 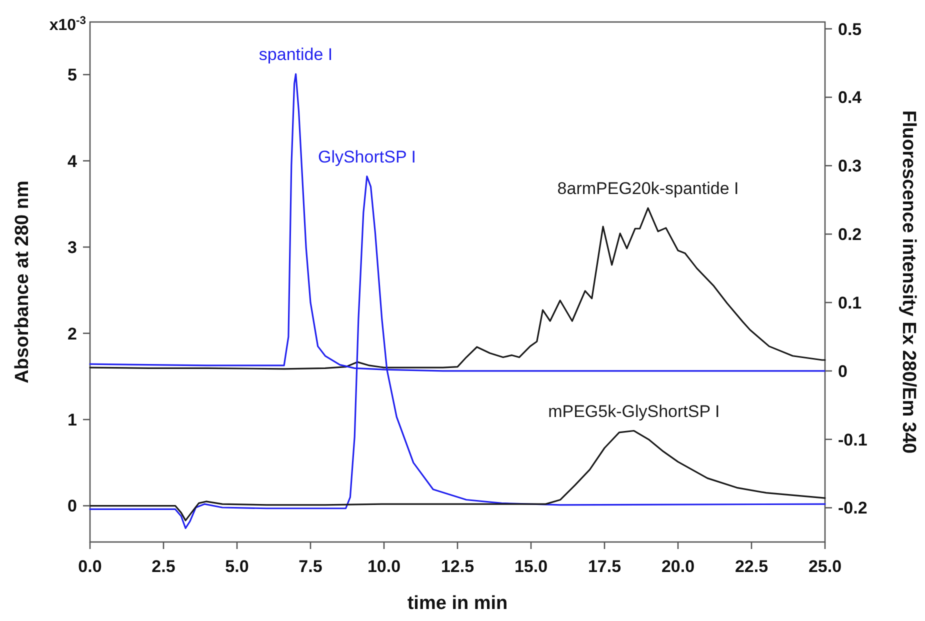 I want to click on y2-tick-label: 0.3, so click(x=850, y=166).